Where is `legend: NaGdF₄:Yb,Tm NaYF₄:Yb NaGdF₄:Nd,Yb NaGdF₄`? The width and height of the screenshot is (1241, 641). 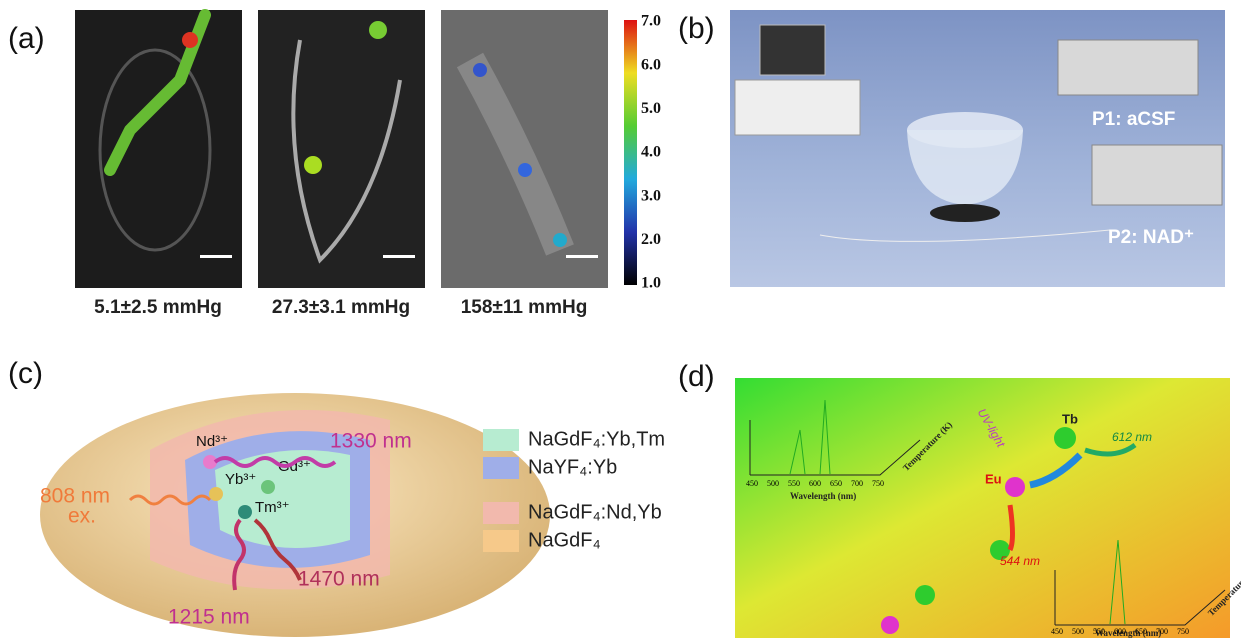
legend: NaGdF₄:Yb,Tm NaYF₄:Yb NaGdF₄:Nd,Yb NaGdF₄ is located at coordinates (574, 490).